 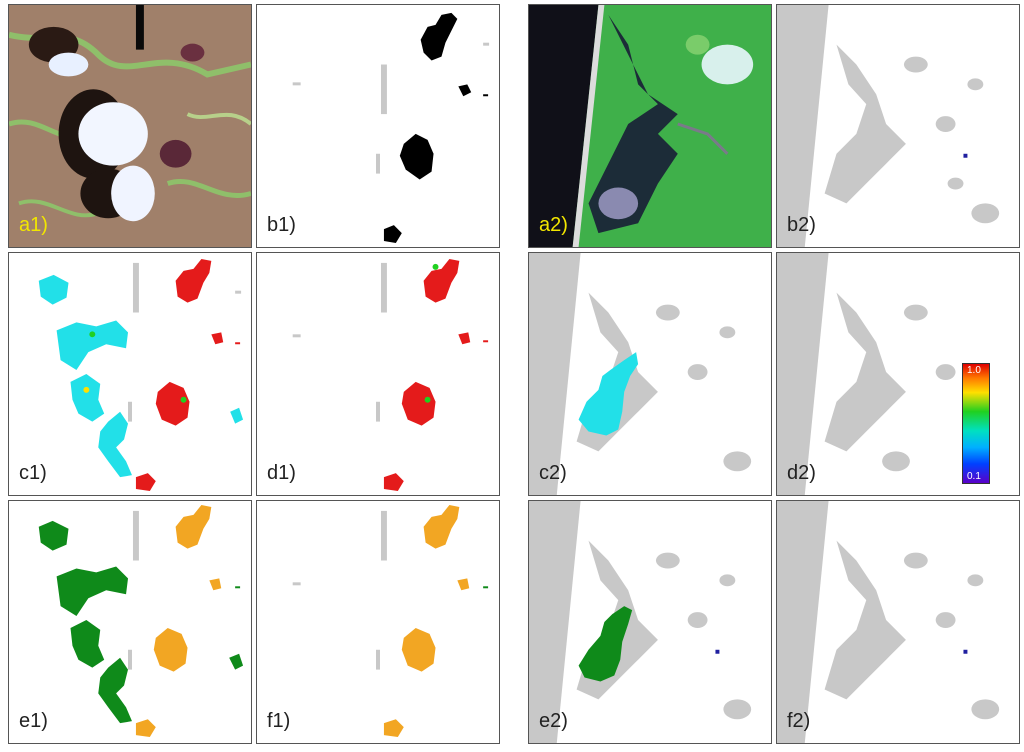 What do you see at coordinates (799, 721) in the screenshot?
I see `panel-label-f2: f2)` at bounding box center [799, 721].